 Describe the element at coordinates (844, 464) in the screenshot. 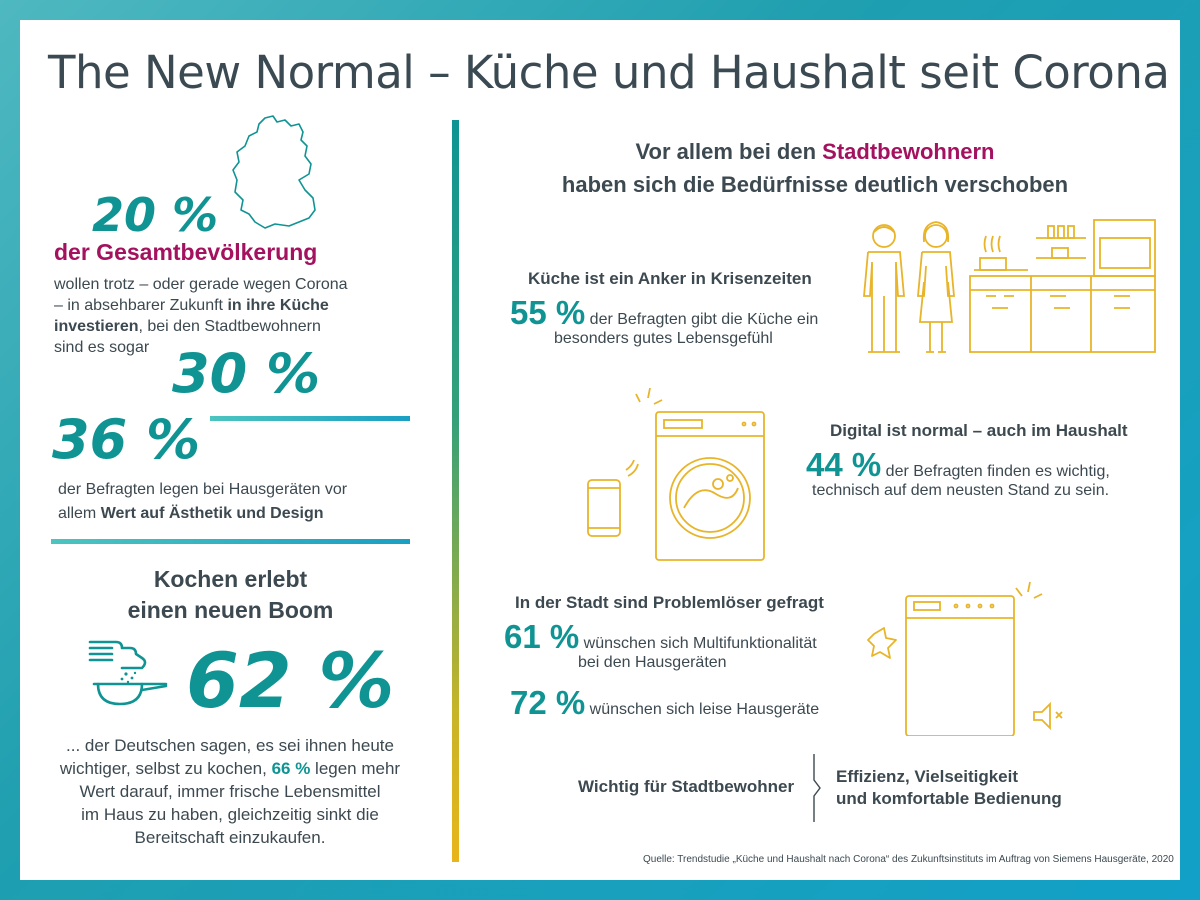

I see `stat-44-percent: 44 %` at that location.